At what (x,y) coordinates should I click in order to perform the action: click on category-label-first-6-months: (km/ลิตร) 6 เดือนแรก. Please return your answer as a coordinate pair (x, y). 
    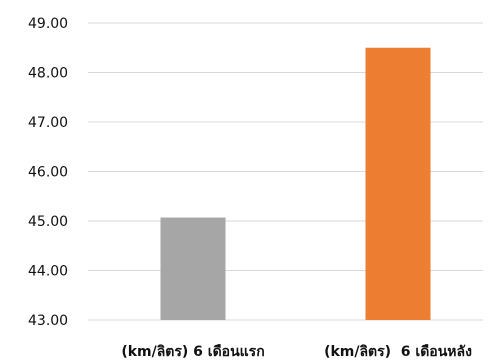
    Looking at the image, I should click on (192, 352).